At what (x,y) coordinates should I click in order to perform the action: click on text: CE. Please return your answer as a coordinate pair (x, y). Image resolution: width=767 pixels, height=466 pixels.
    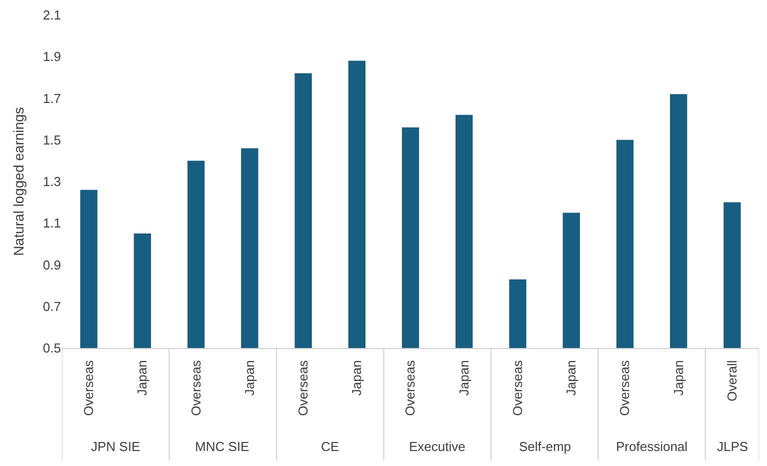
    Looking at the image, I should click on (330, 446).